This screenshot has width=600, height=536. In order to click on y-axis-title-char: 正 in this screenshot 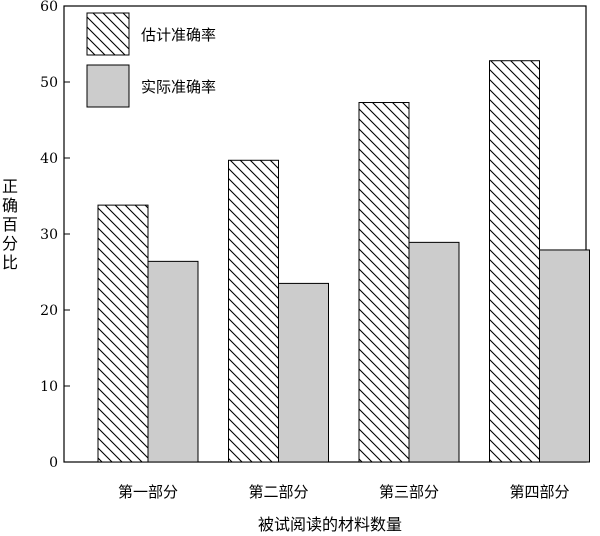, I will do `click(10, 186)`.